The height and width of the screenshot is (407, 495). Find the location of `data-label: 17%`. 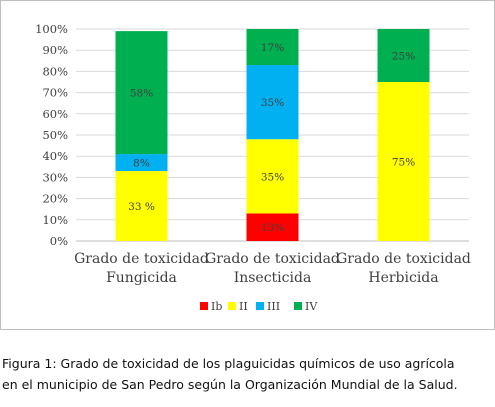

data-label: 17% is located at coordinates (272, 48).